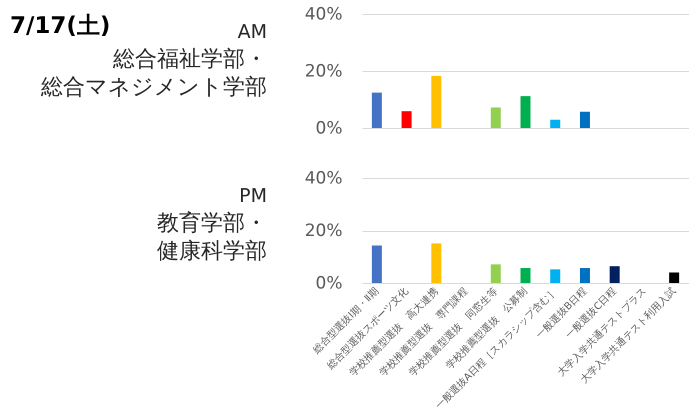 The height and width of the screenshot is (418, 694). Describe the element at coordinates (60, 26) in the screenshot. I see `text: 7/17(土)` at that location.